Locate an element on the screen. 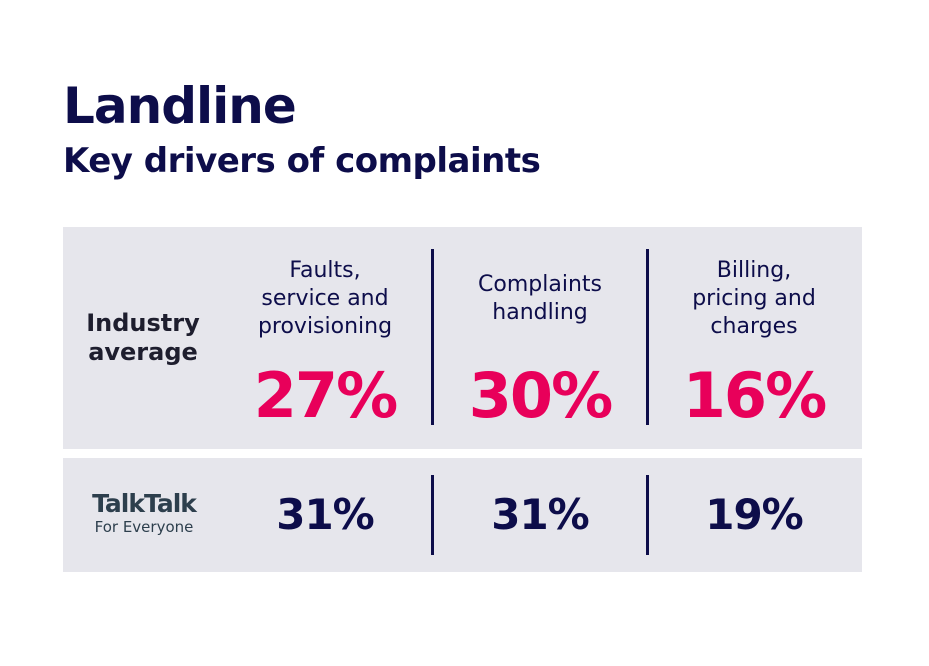 The height and width of the screenshot is (666, 929). column-header-complaints-handling-line2: handling is located at coordinates (540, 312).